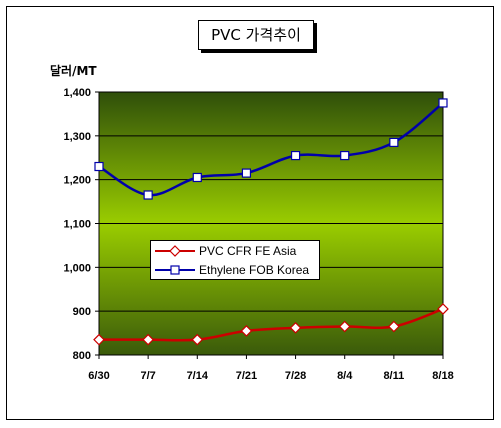 The image size is (501, 428). Describe the element at coordinates (198, 376) in the screenshot. I see `x-tick-label: 7/14` at that location.